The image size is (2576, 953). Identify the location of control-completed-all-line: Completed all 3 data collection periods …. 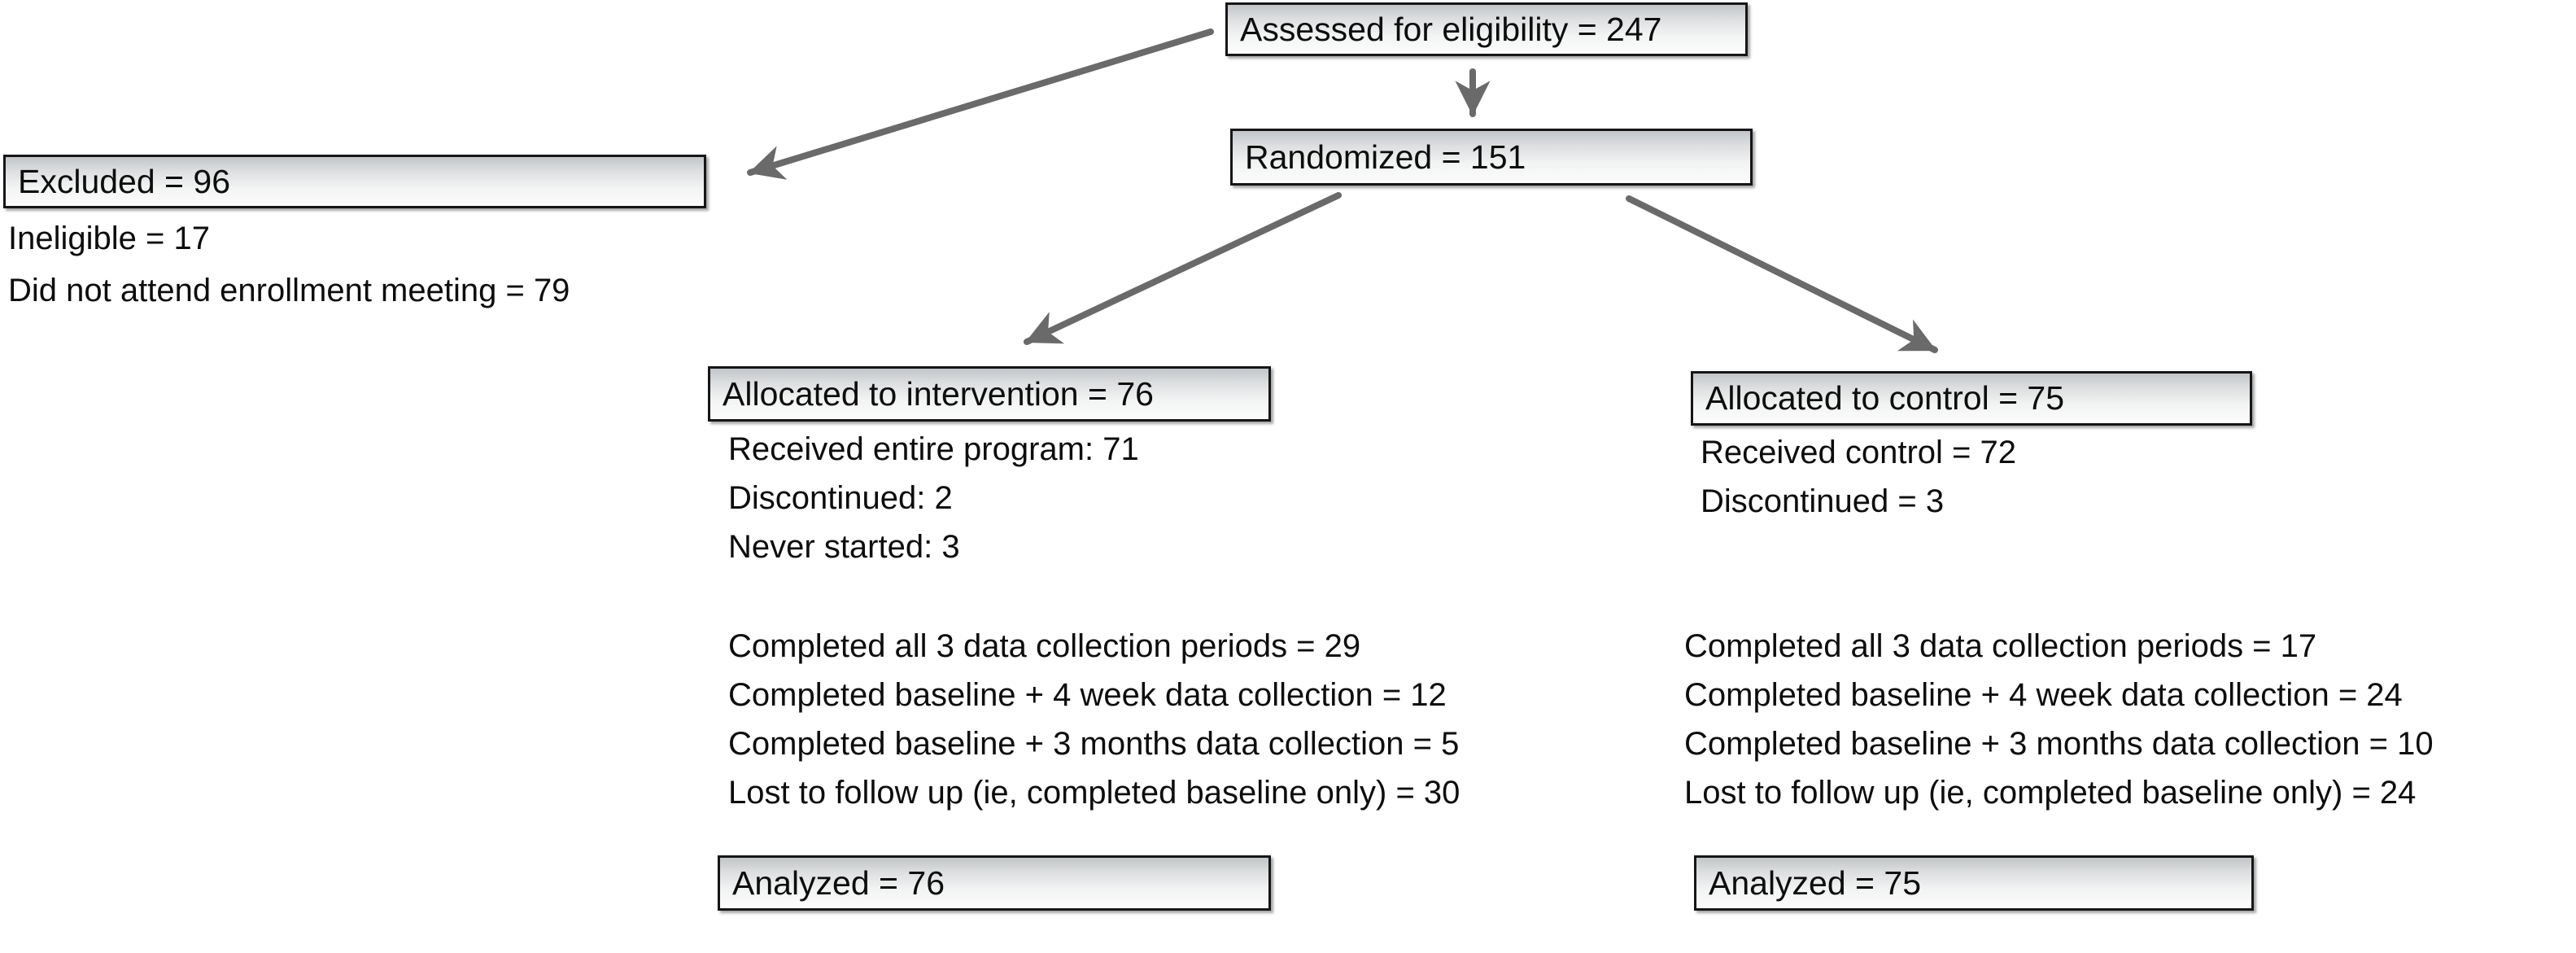
(2000, 646).